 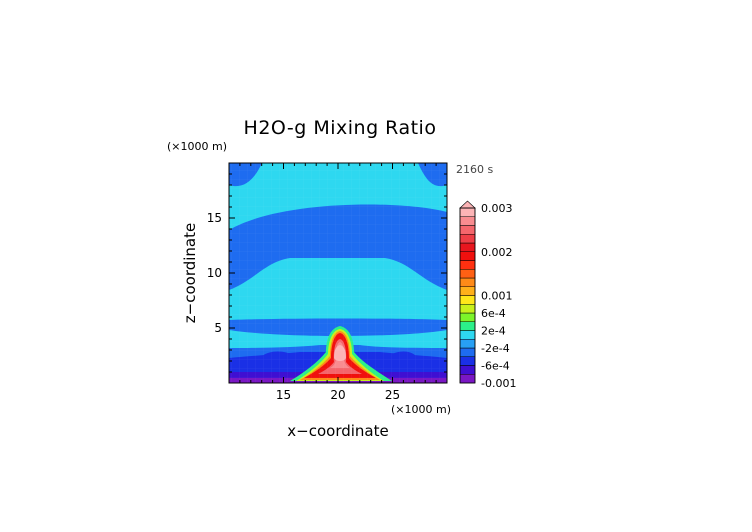 What do you see at coordinates (283, 395) in the screenshot?
I see `x-tick-label: 15` at bounding box center [283, 395].